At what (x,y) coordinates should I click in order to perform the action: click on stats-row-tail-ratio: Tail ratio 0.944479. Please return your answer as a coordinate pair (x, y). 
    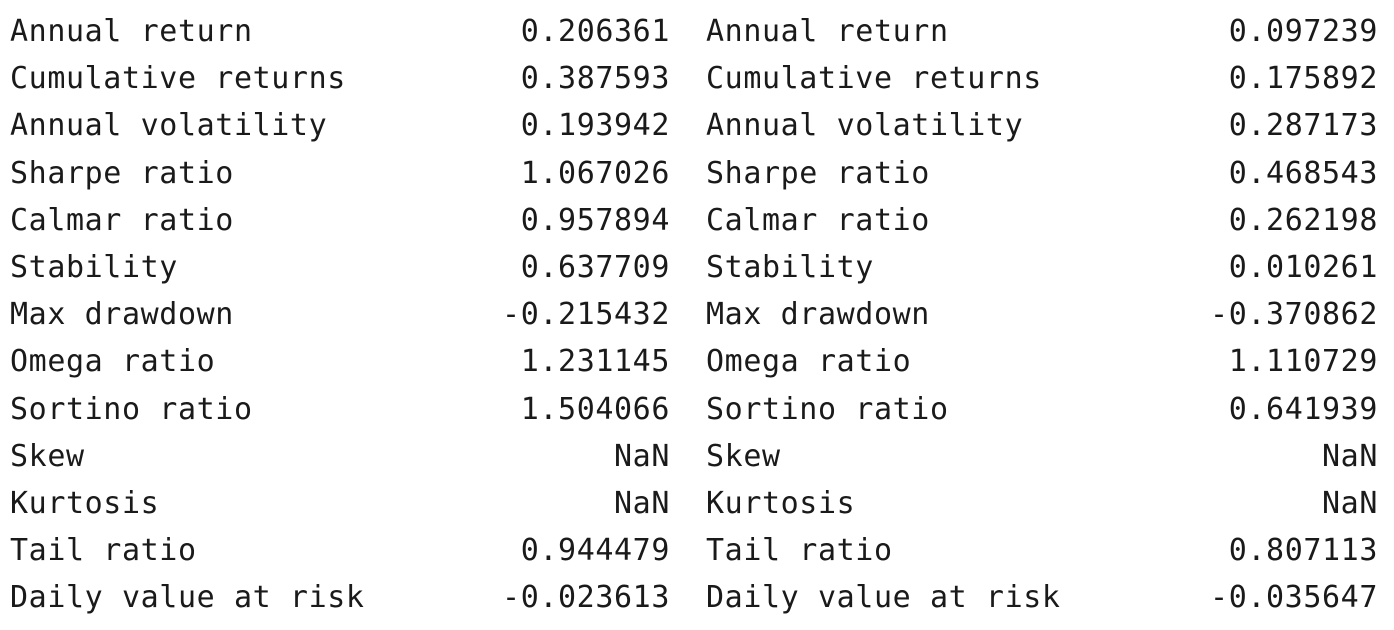
    Looking at the image, I should click on (340, 550).